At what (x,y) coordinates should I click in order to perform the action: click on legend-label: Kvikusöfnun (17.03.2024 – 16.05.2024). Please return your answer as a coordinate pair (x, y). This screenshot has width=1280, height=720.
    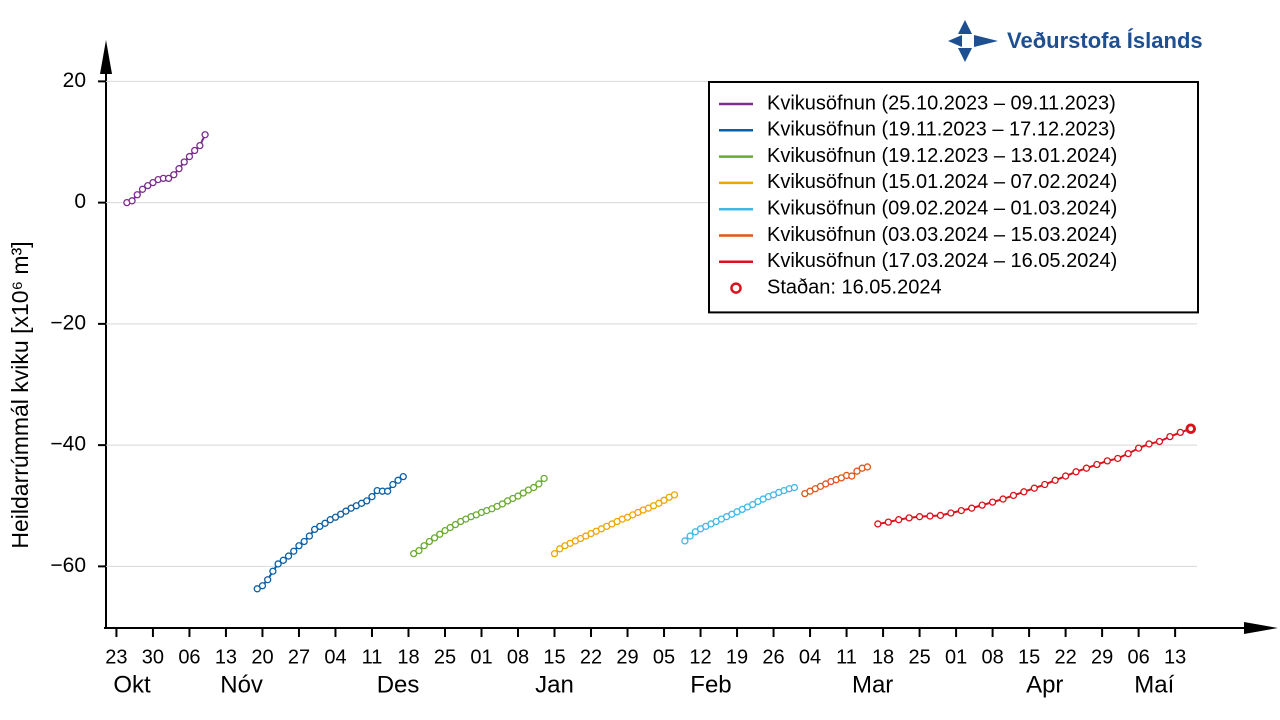
    Looking at the image, I should click on (942, 261).